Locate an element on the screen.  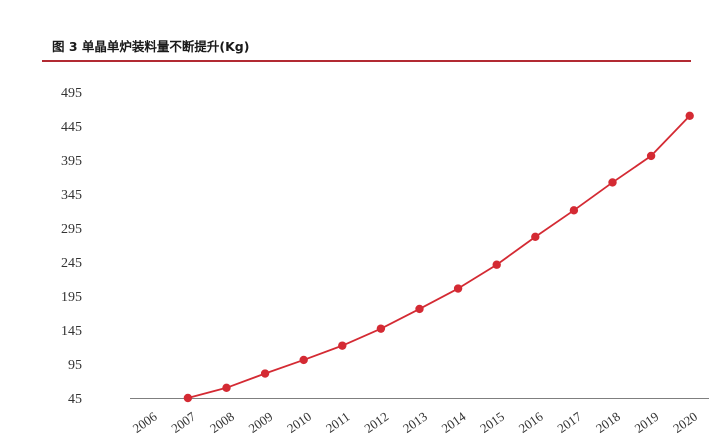
x-tick-label: 2020 is located at coordinates (685, 422).